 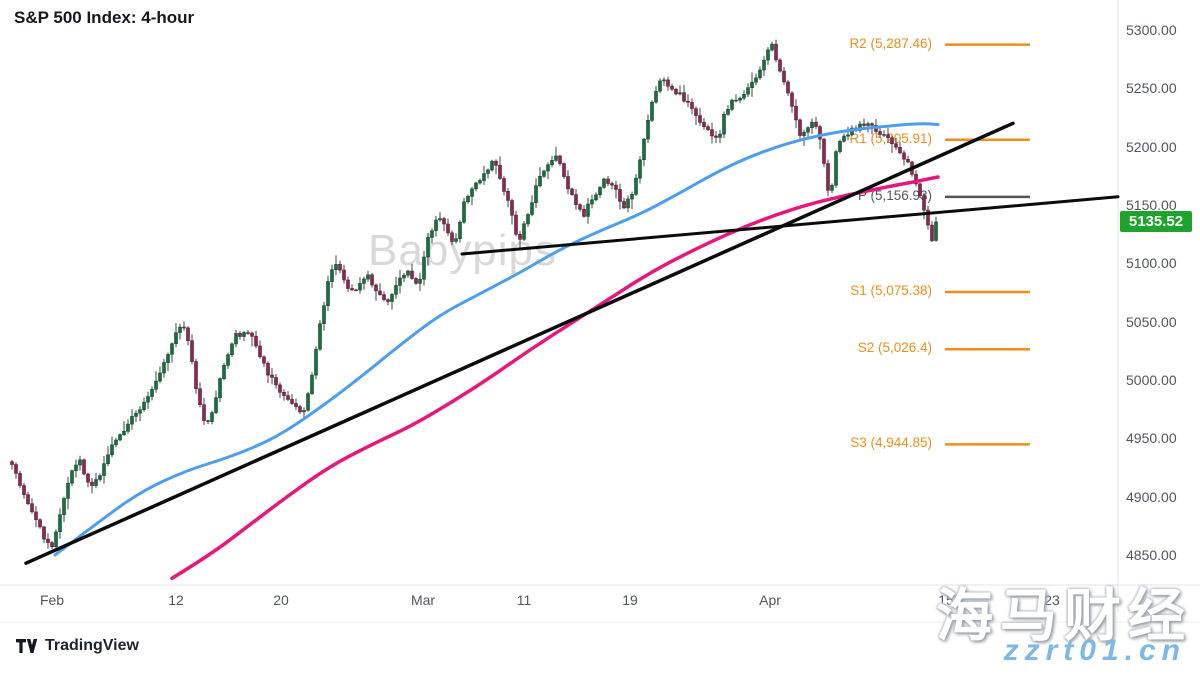 I want to click on last-price-badge: 5135.52, so click(x=1156, y=222).